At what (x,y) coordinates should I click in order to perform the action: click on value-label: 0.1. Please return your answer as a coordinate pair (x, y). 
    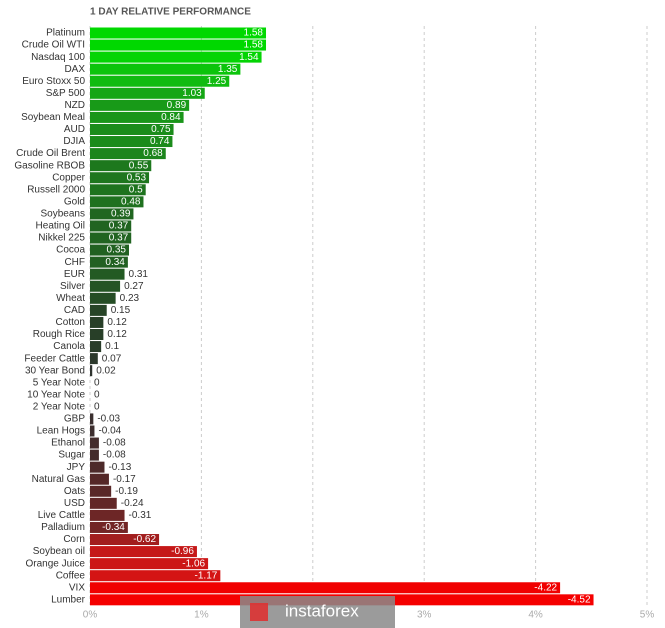
    Looking at the image, I should click on (112, 346).